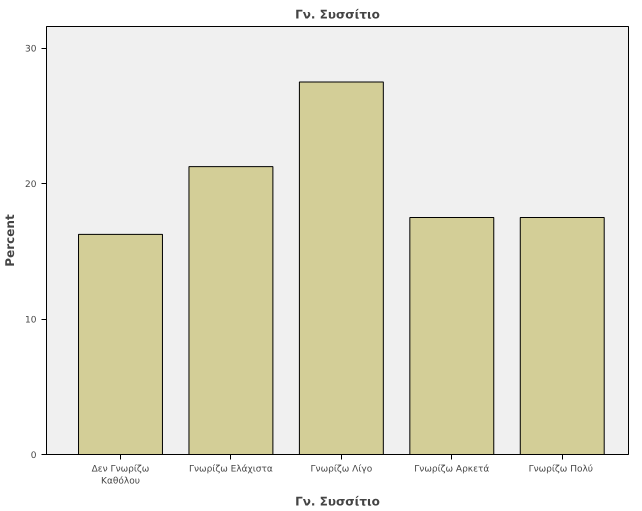  I want to click on x-tick-label: Γνωρίζω Πολύ, so click(561, 469).